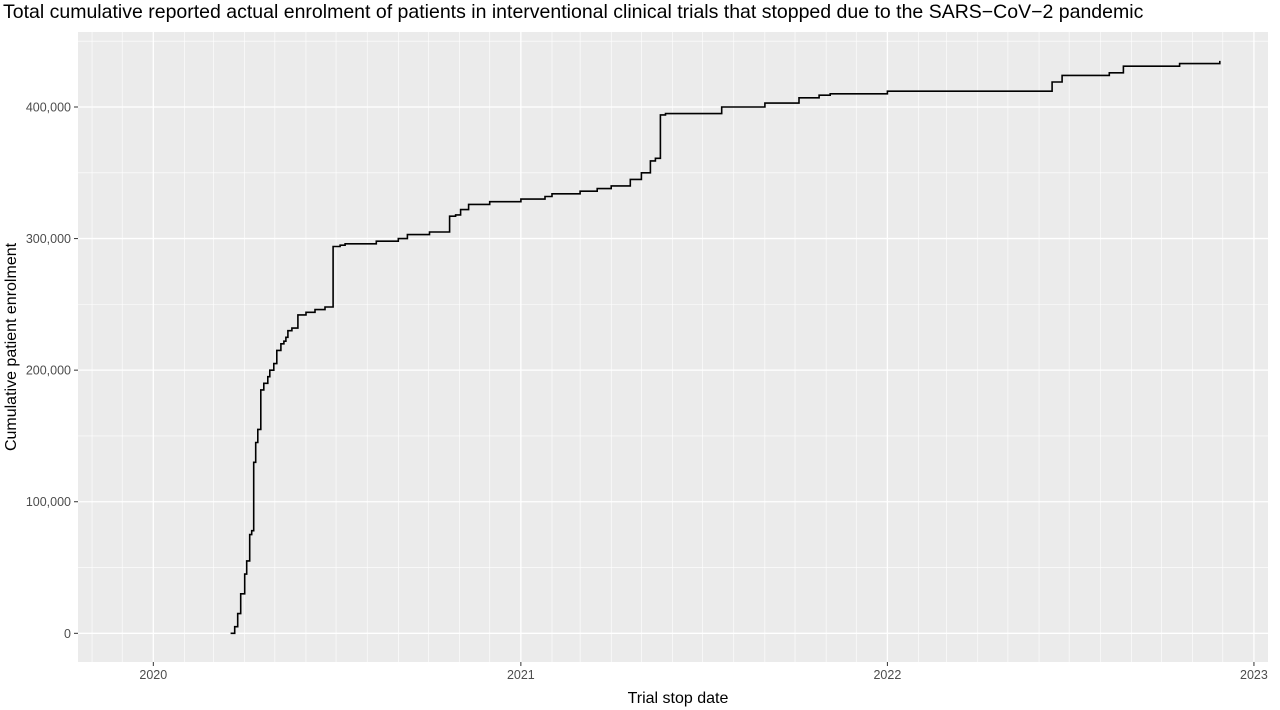 The image size is (1280, 710). I want to click on x-tick-label: 2023, so click(1254, 675).